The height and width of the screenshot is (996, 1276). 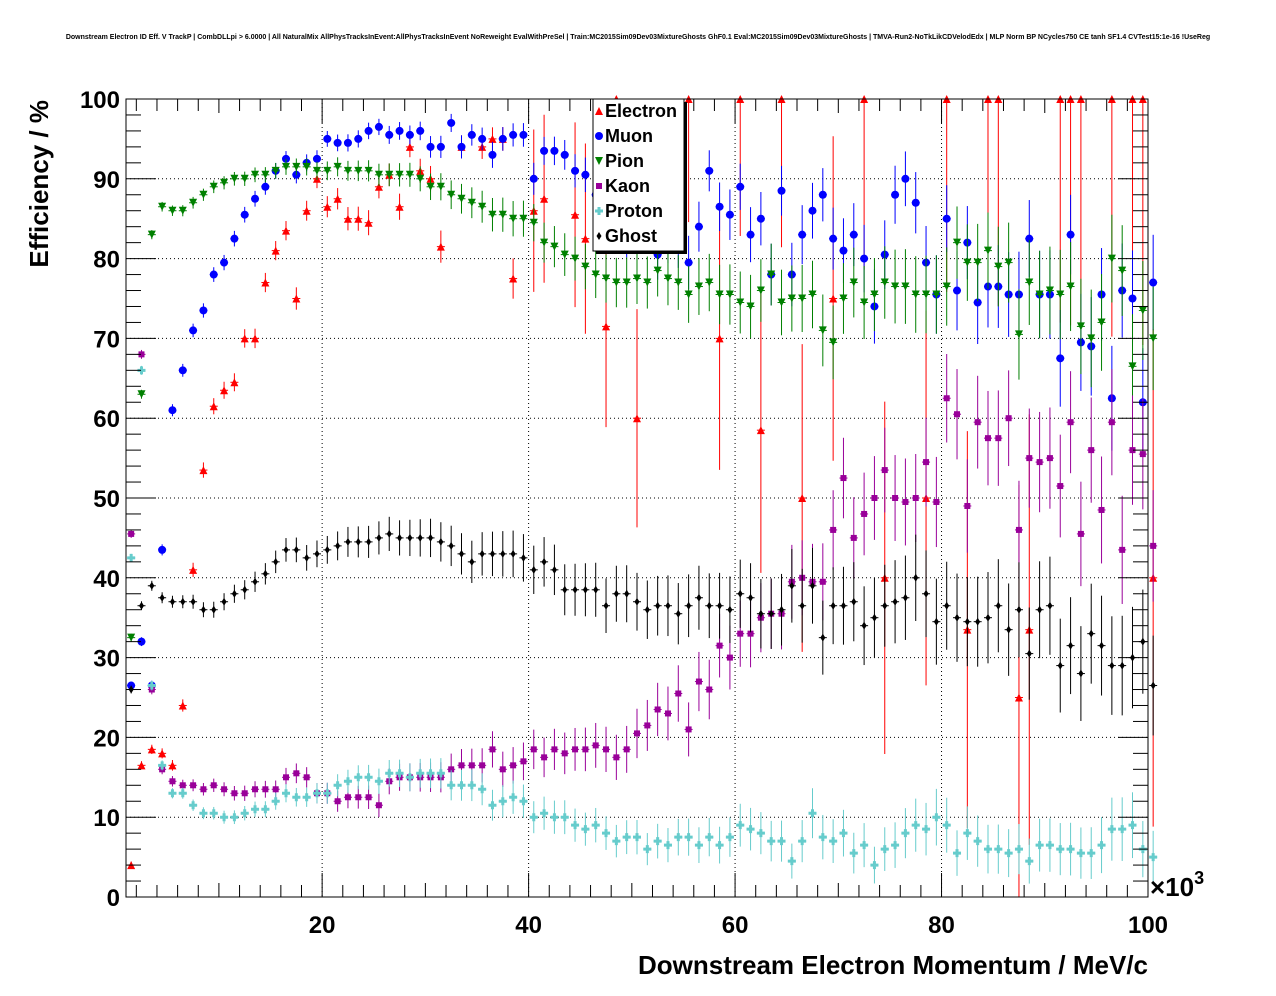 I want to click on y-tick-label: 50, so click(x=106, y=499).